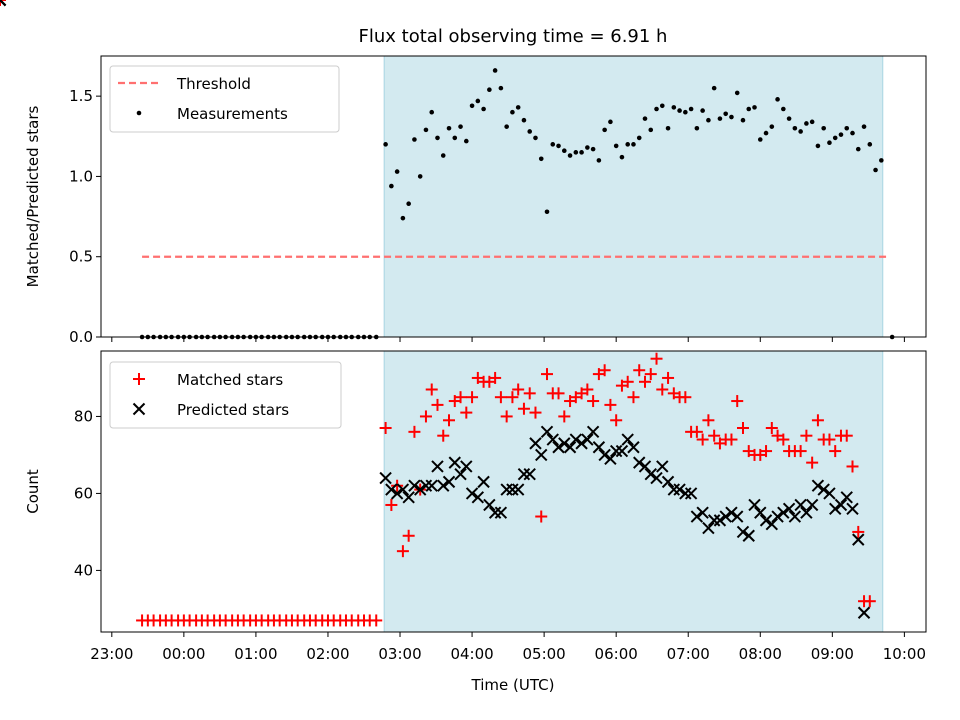 Image resolution: width=960 pixels, height=720 pixels. I want to click on x-tick-label: 08:00, so click(760, 654).